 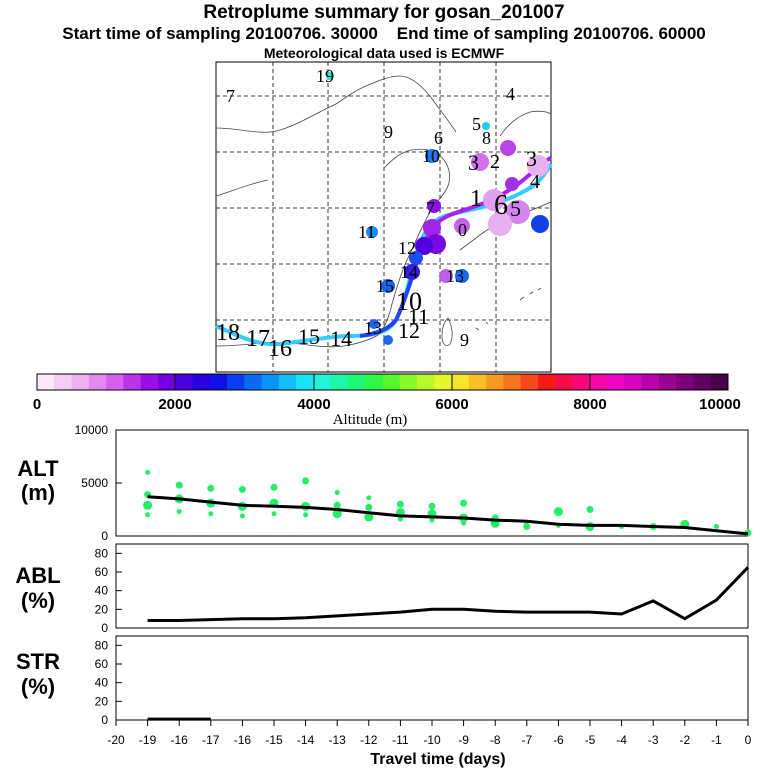 I want to click on x-axis-label: Travel time (days), so click(x=437, y=759).